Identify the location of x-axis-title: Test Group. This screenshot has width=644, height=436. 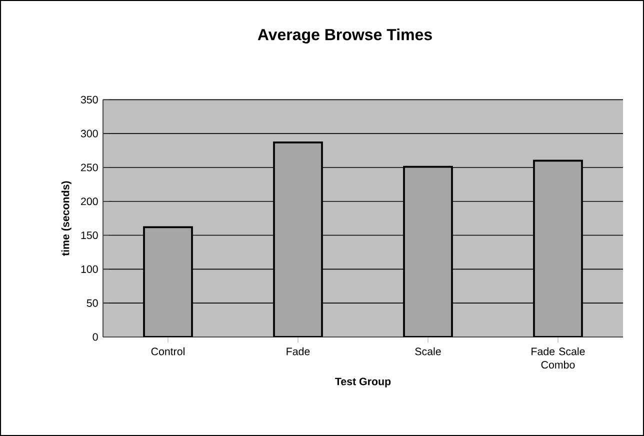
(363, 383).